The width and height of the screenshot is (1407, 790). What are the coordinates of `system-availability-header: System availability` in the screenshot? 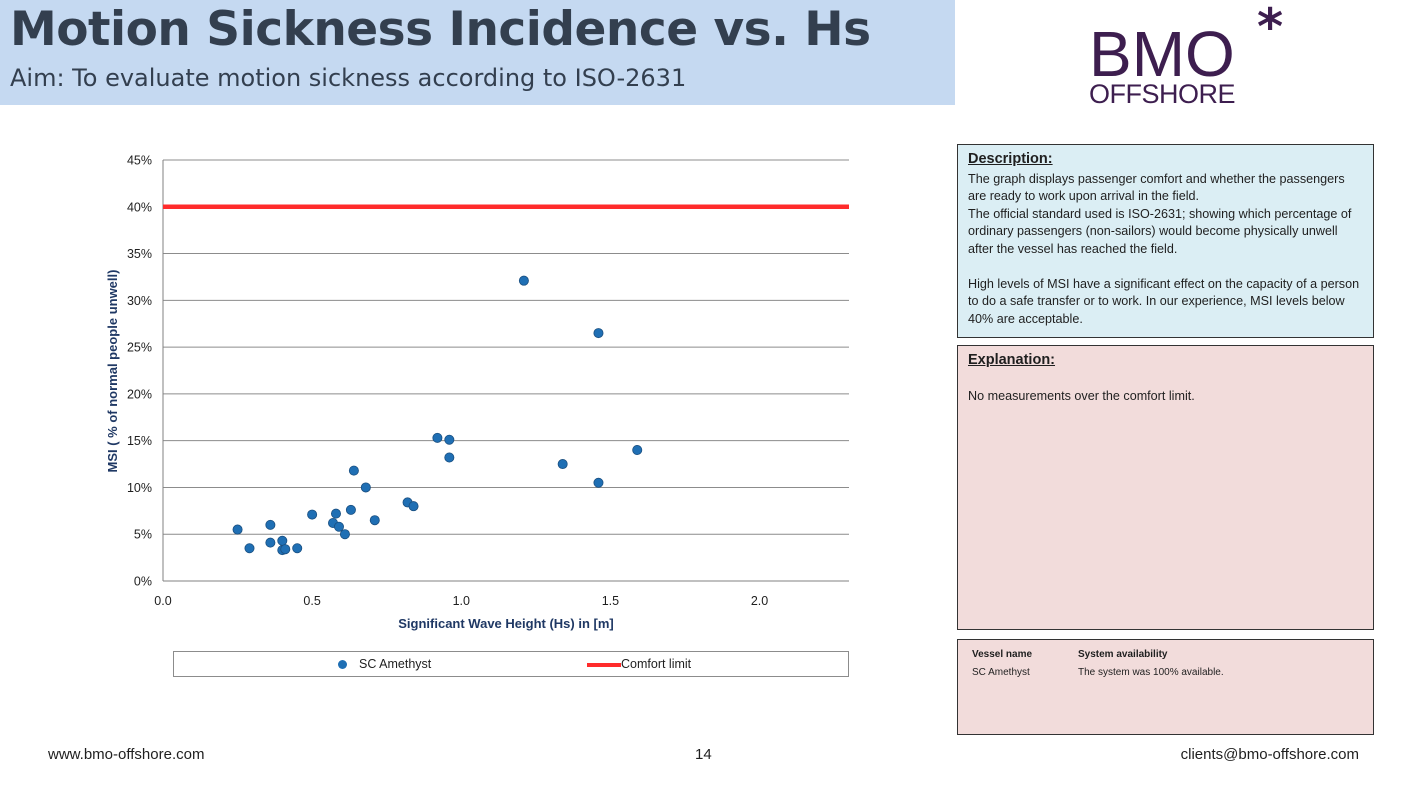 It's located at (1123, 654).